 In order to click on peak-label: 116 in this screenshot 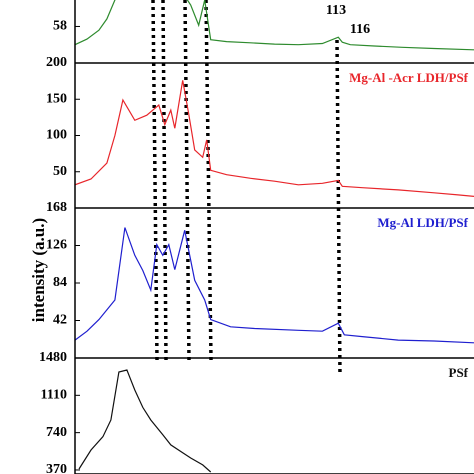, I will do `click(360, 29)`.